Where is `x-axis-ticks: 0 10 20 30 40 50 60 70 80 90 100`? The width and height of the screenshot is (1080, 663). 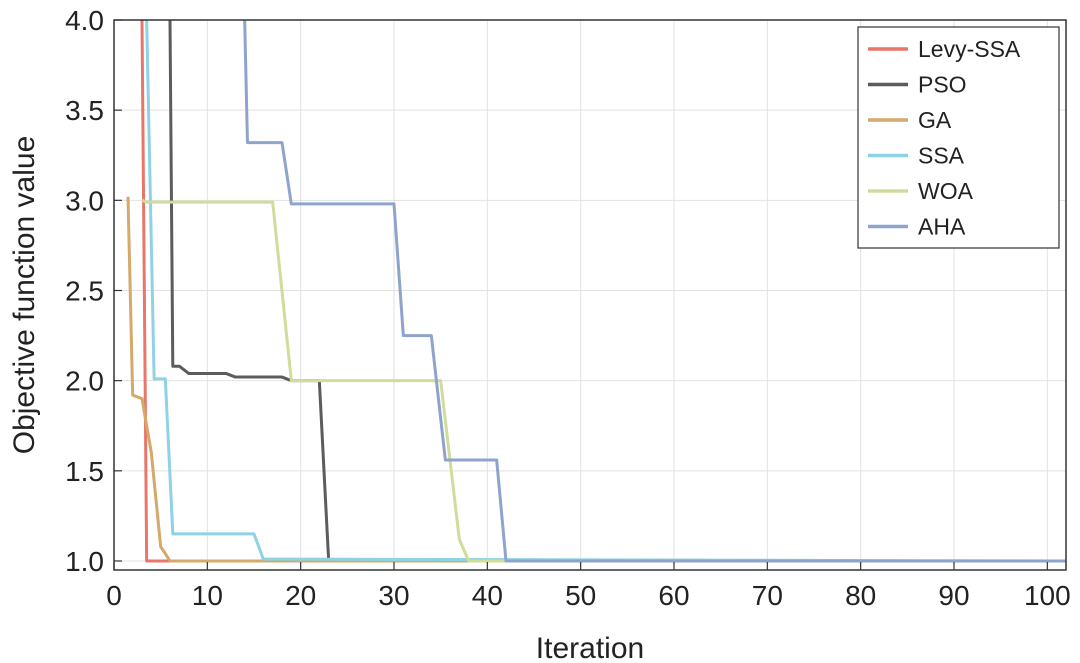 x-axis-ticks: 0 10 20 30 40 50 60 70 80 90 100 is located at coordinates (588, 586).